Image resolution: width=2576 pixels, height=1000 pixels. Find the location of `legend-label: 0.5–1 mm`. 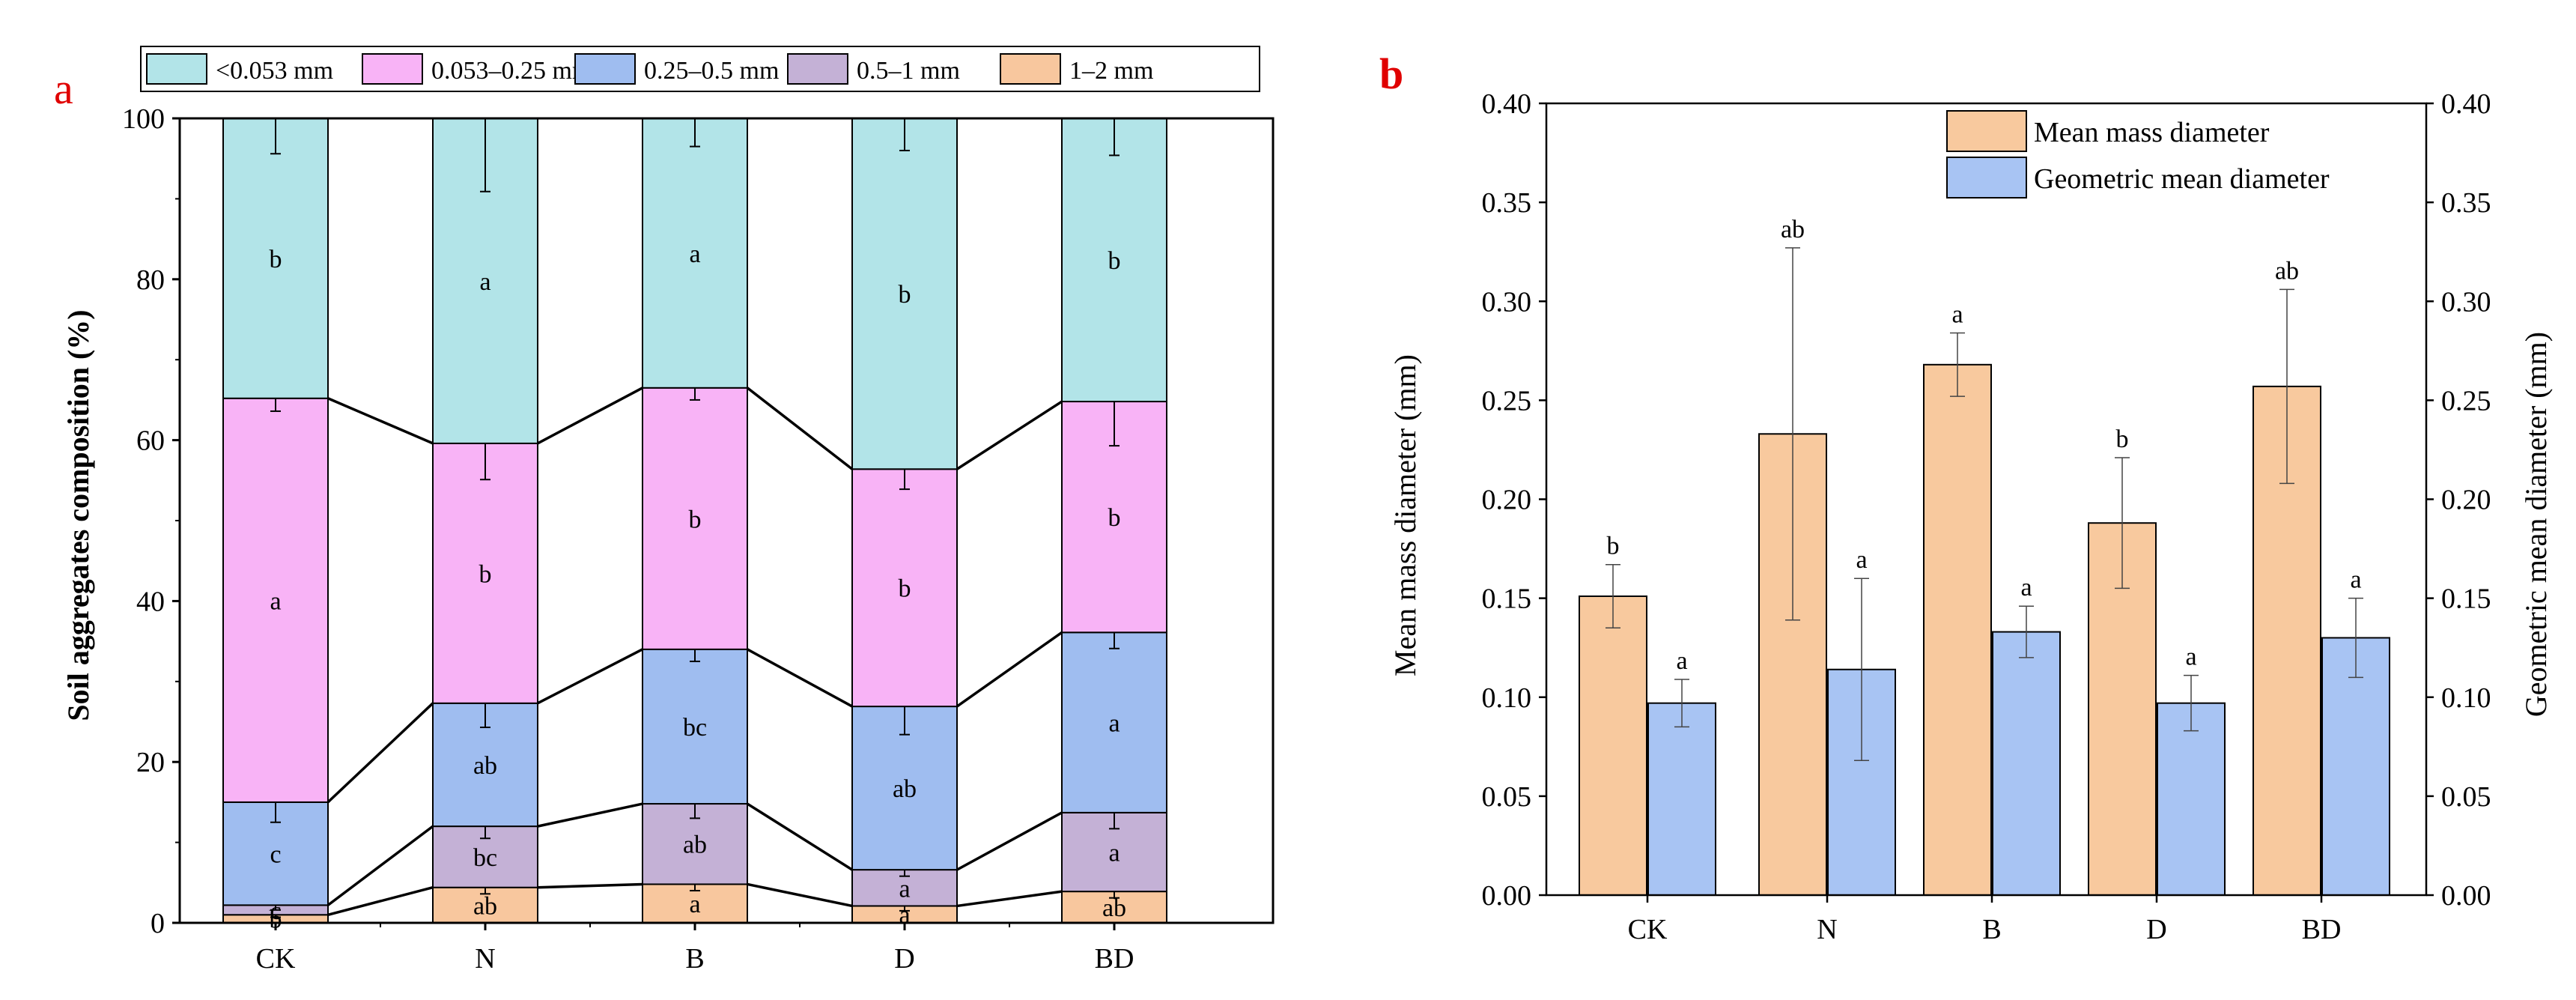

legend-label: 0.5–1 mm is located at coordinates (908, 71).